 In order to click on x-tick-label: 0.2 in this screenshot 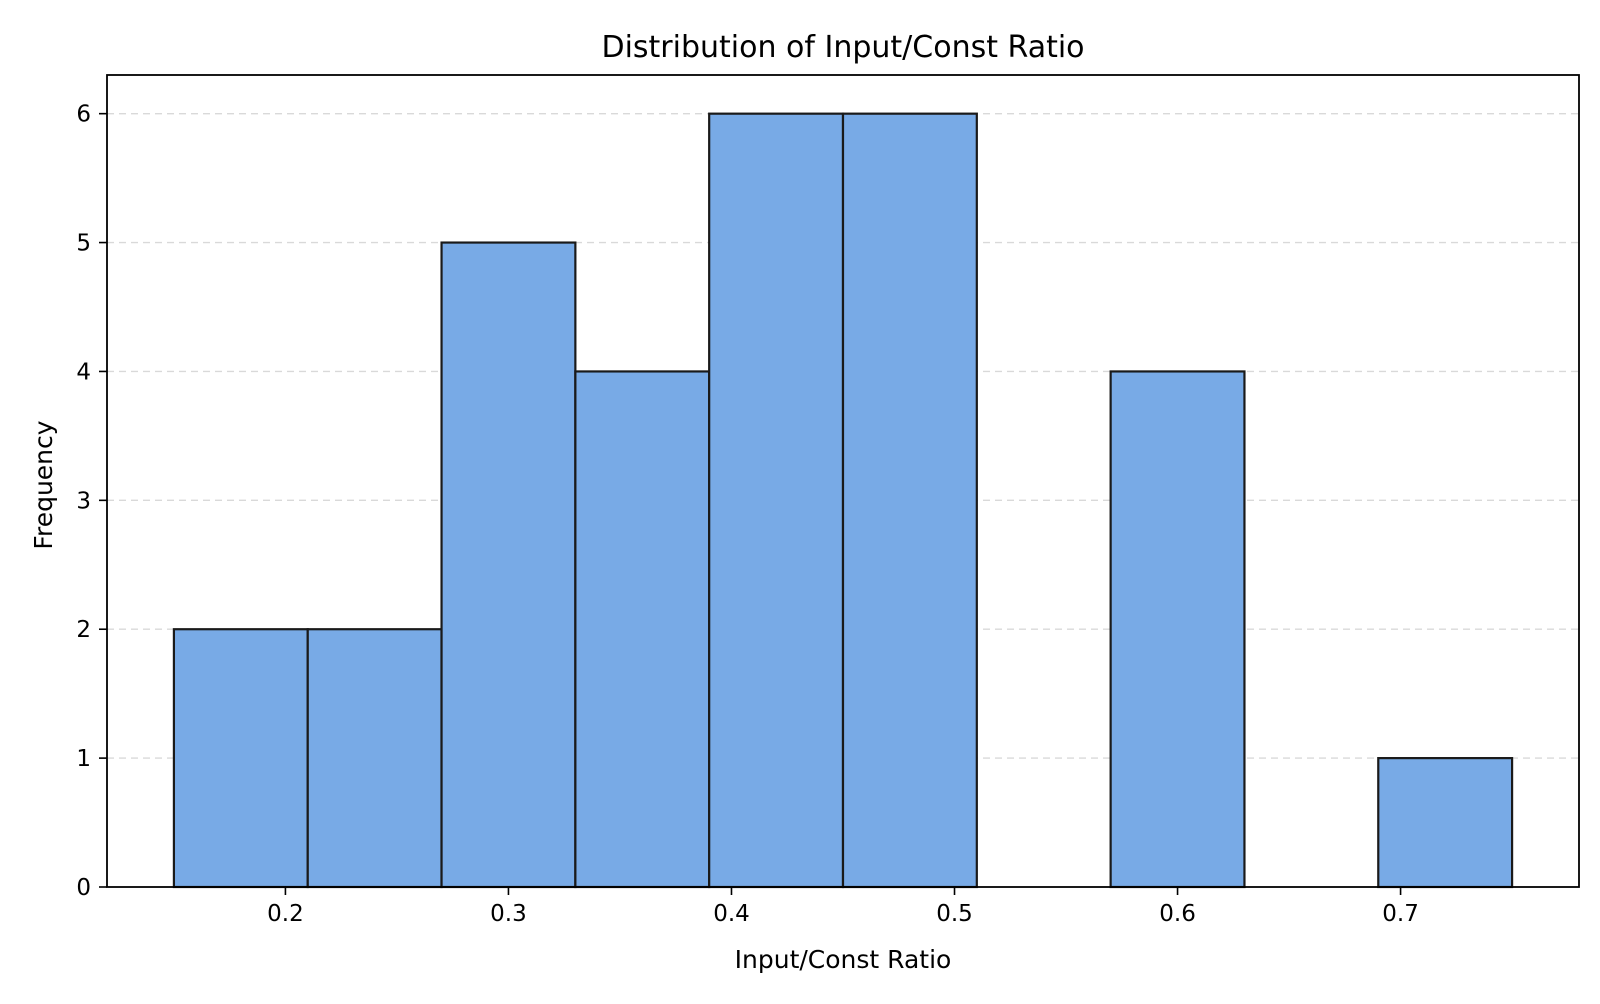, I will do `click(285, 914)`.